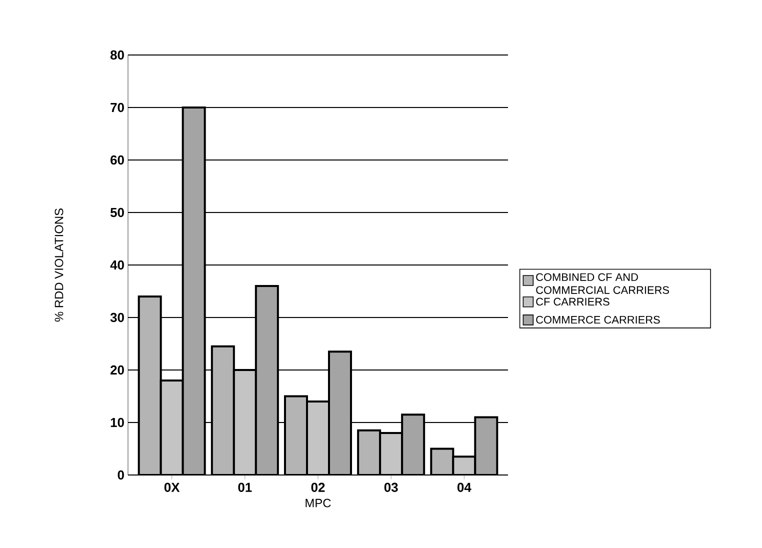 The image size is (762, 548). Describe the element at coordinates (117, 213) in the screenshot. I see `y-tick-label: 50` at that location.